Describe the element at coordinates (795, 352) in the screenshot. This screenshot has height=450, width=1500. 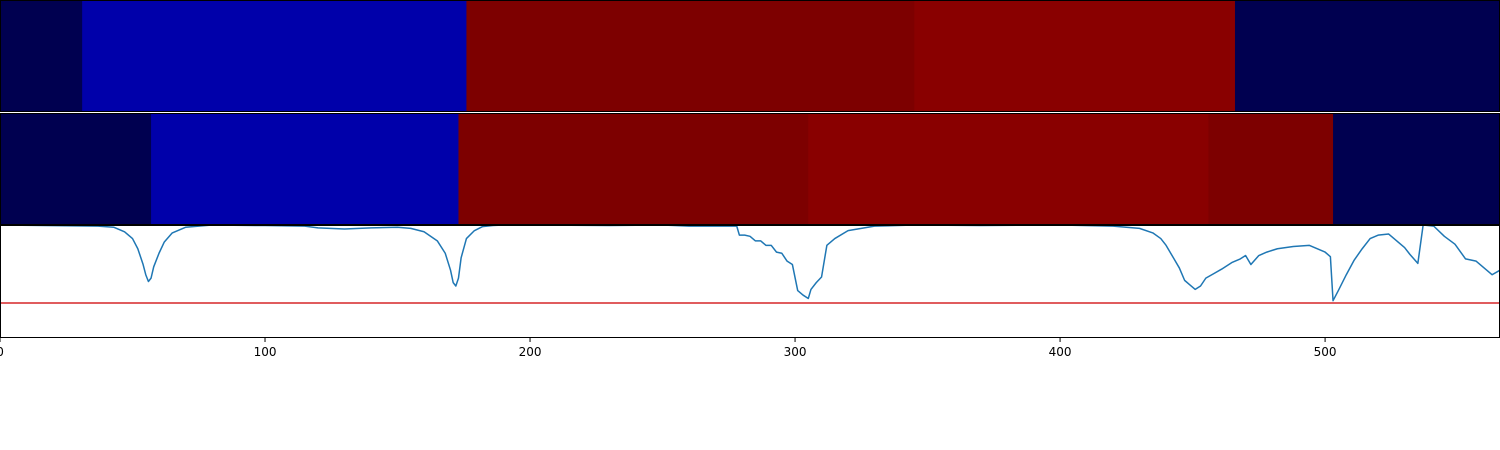
I see `x-tick-label-300: 300` at that location.